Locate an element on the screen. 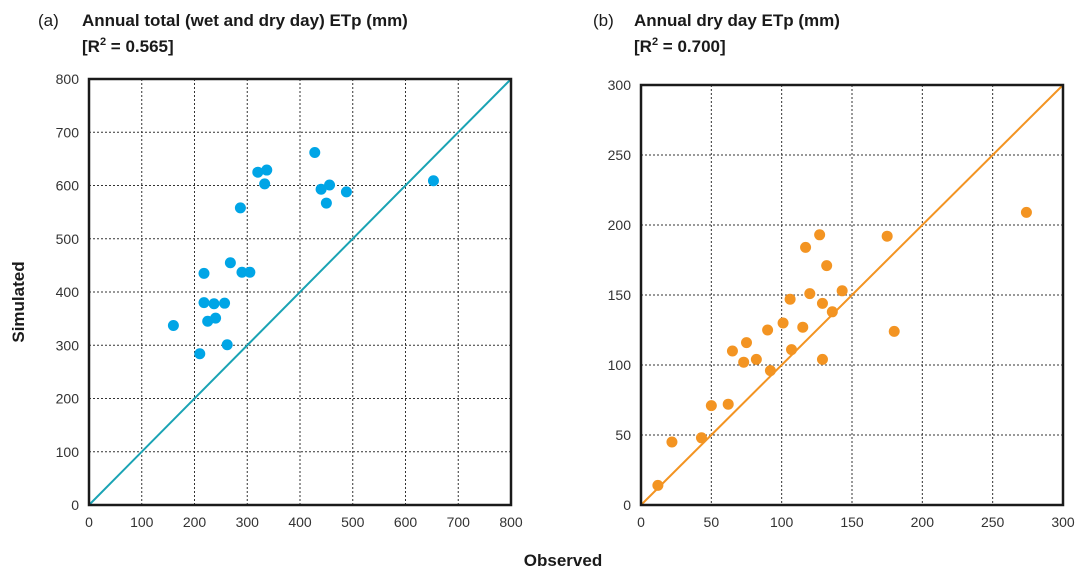  y-tick-label-a-8: 800 is located at coordinates (68, 79).